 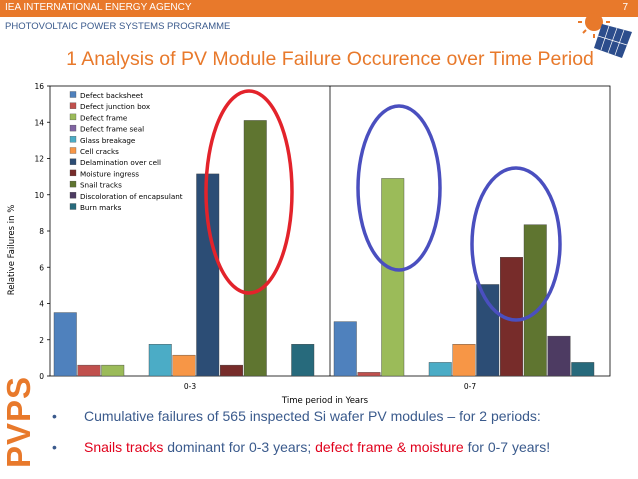 What do you see at coordinates (112, 129) in the screenshot?
I see `legend-label: Defect frame seal` at bounding box center [112, 129].